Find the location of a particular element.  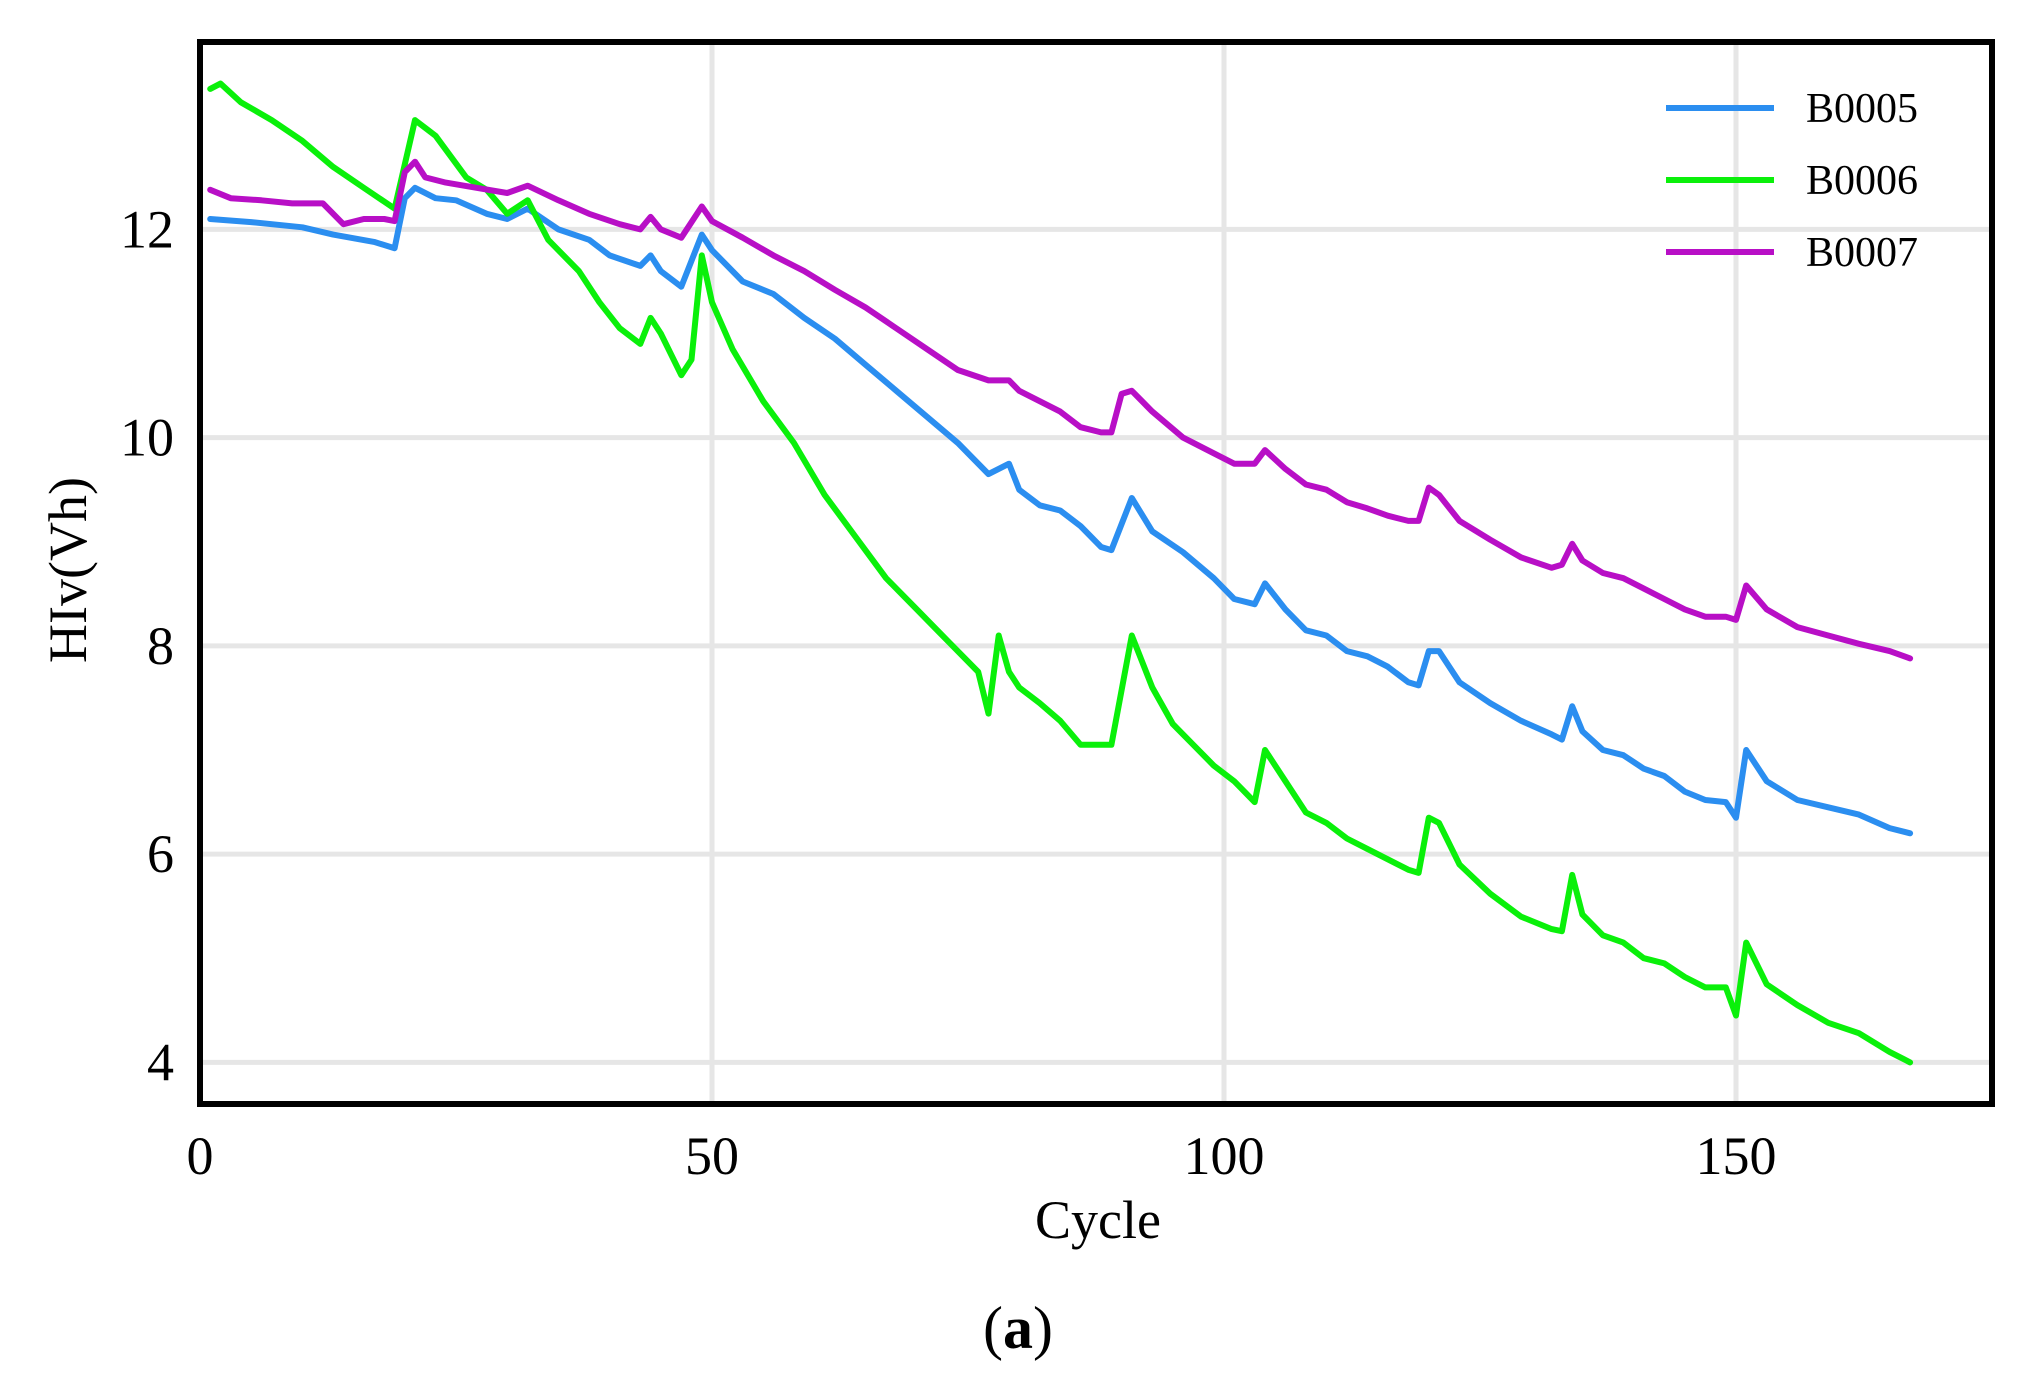

x-tick-label: 50 is located at coordinates (712, 1156).